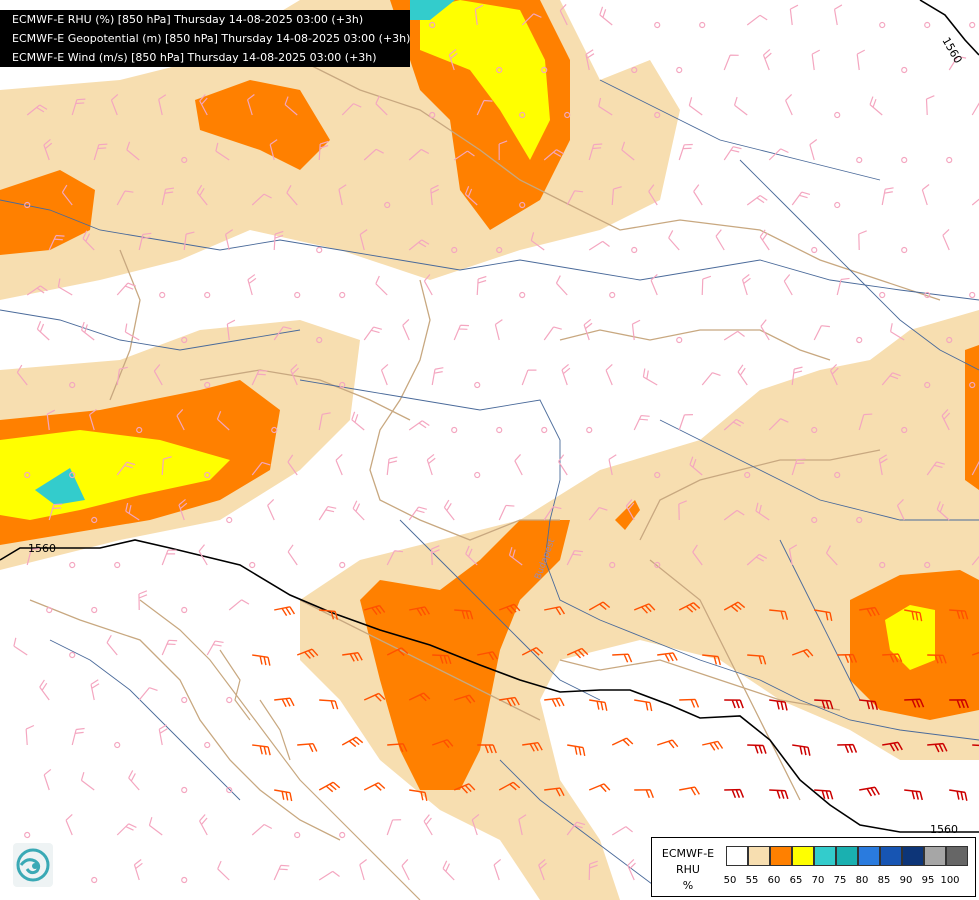 This screenshot has height=900, width=979. What do you see at coordinates (813, 867) in the screenshot?
I see `rhu-legend: ECMWF-E RHU % 50 55 60 65 70 75 80 85 90 95 100` at bounding box center [813, 867].